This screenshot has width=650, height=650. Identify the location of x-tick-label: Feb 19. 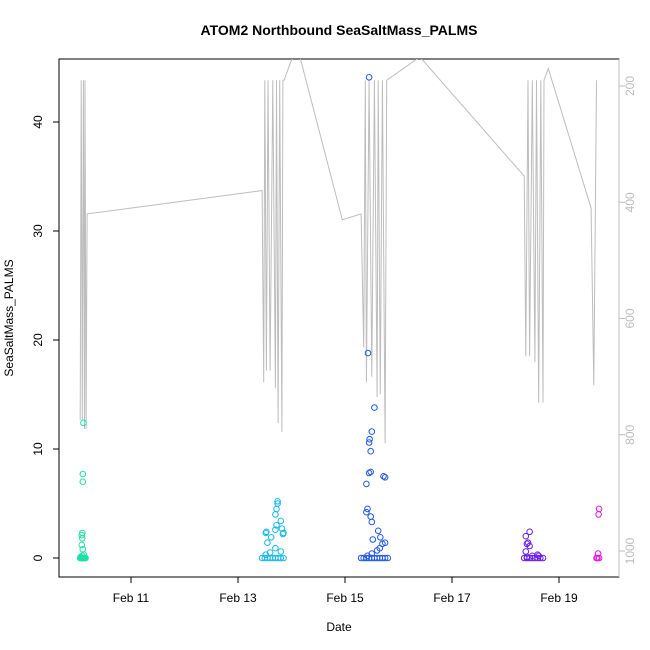
(559, 598).